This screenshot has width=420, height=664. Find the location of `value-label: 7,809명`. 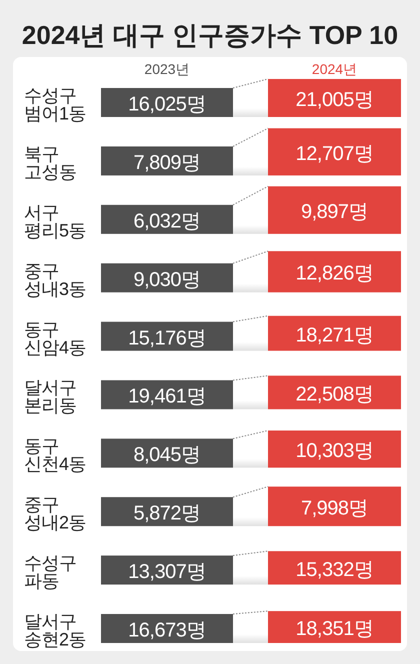

value-label: 7,809명 is located at coordinates (167, 163).